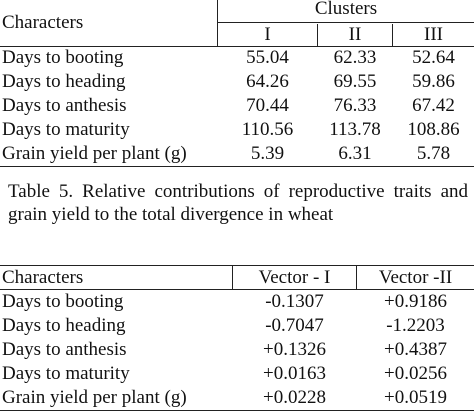 The width and height of the screenshot is (474, 411). What do you see at coordinates (433, 34) in the screenshot?
I see `table4-header-cluster-3: III` at bounding box center [433, 34].